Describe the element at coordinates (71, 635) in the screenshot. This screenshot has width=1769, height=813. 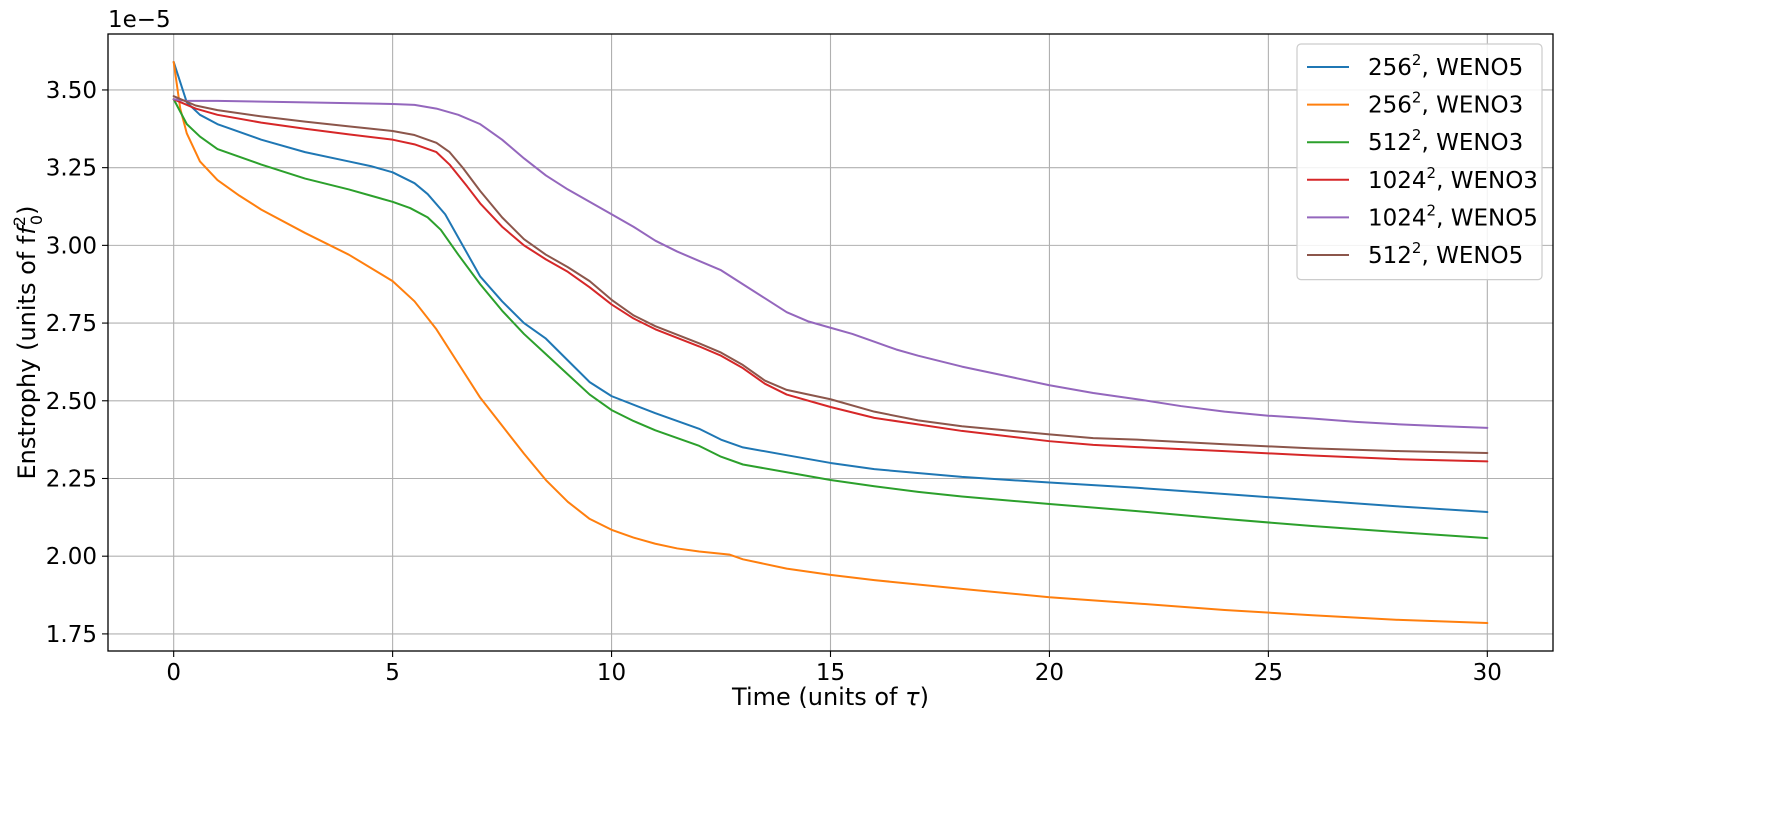
I see `y-tick-label: 1.75` at that location.